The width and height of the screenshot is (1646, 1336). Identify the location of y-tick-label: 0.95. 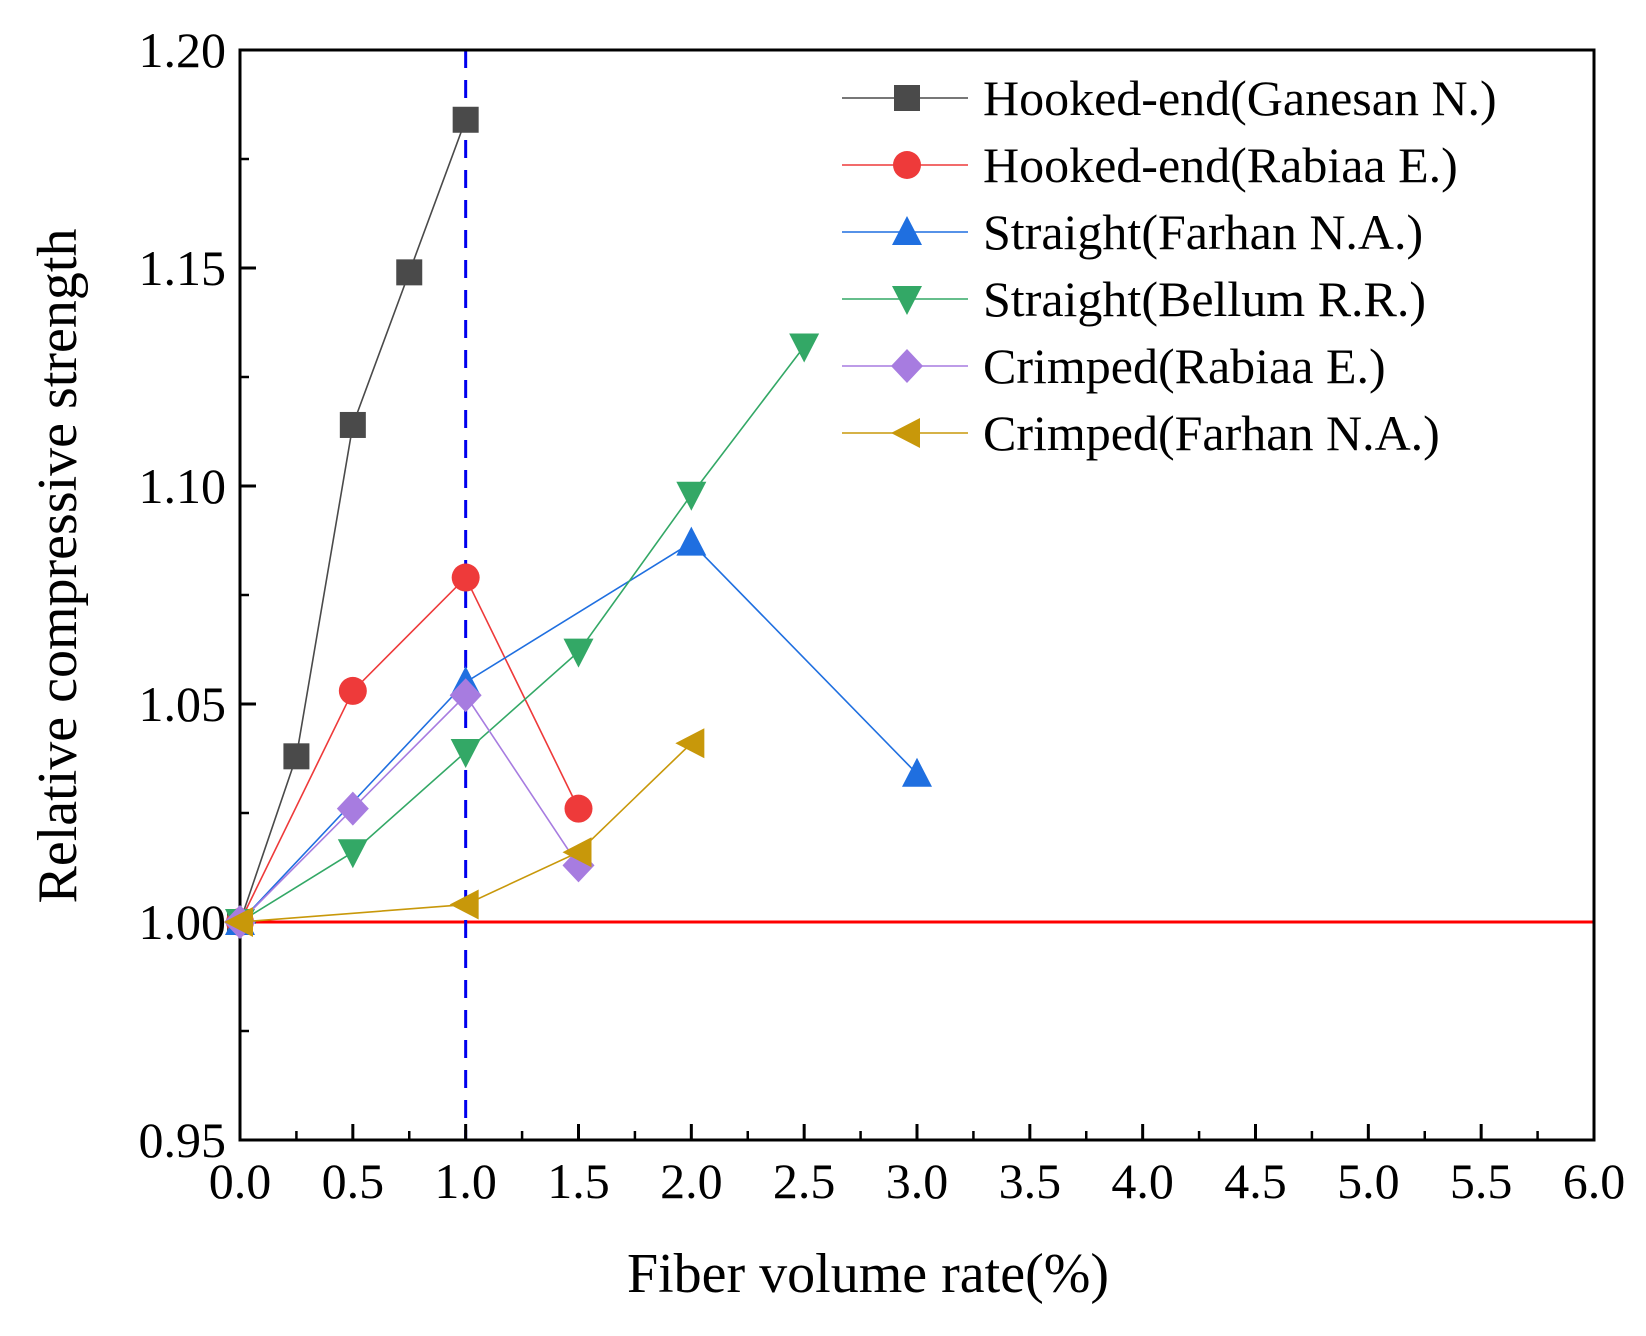
(183, 1140).